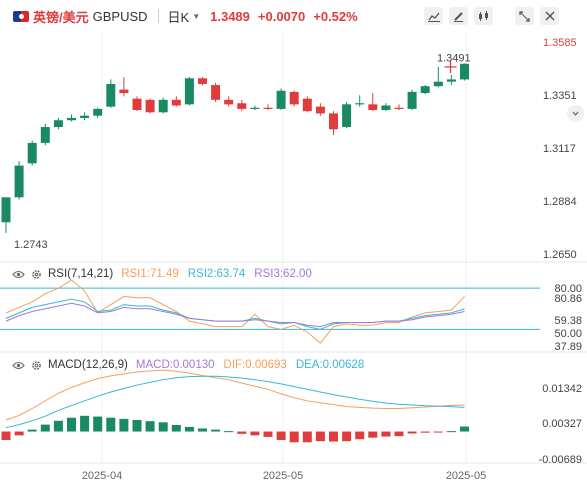 The height and width of the screenshot is (487, 587). What do you see at coordinates (568, 289) in the screenshot?
I see `rsi-axis-label: 80.00` at bounding box center [568, 289].